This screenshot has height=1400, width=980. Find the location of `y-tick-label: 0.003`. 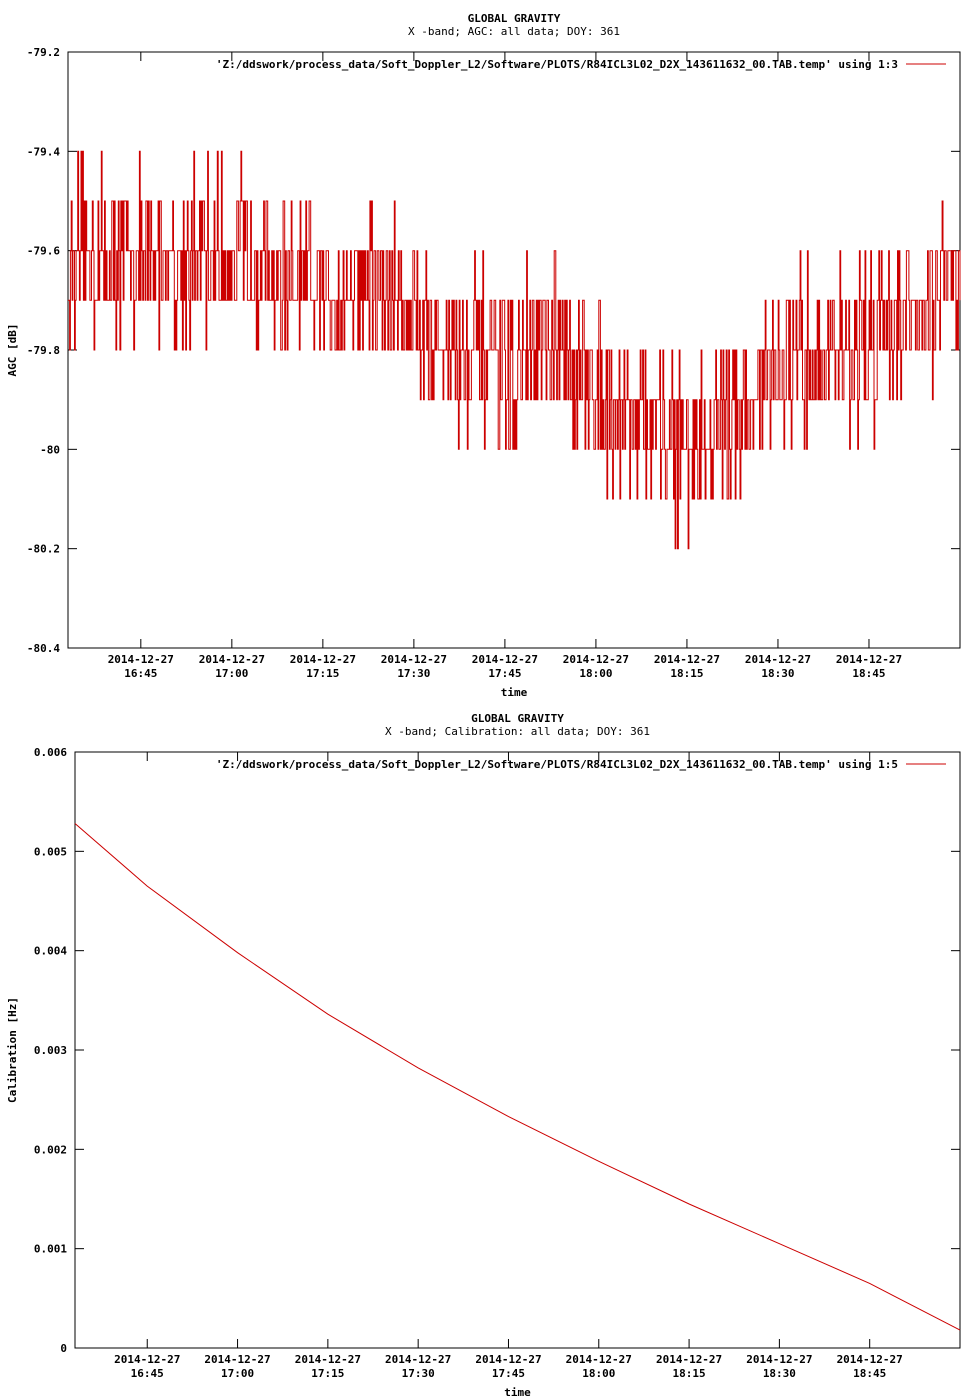

y-tick-label: 0.003 is located at coordinates (50, 1050).